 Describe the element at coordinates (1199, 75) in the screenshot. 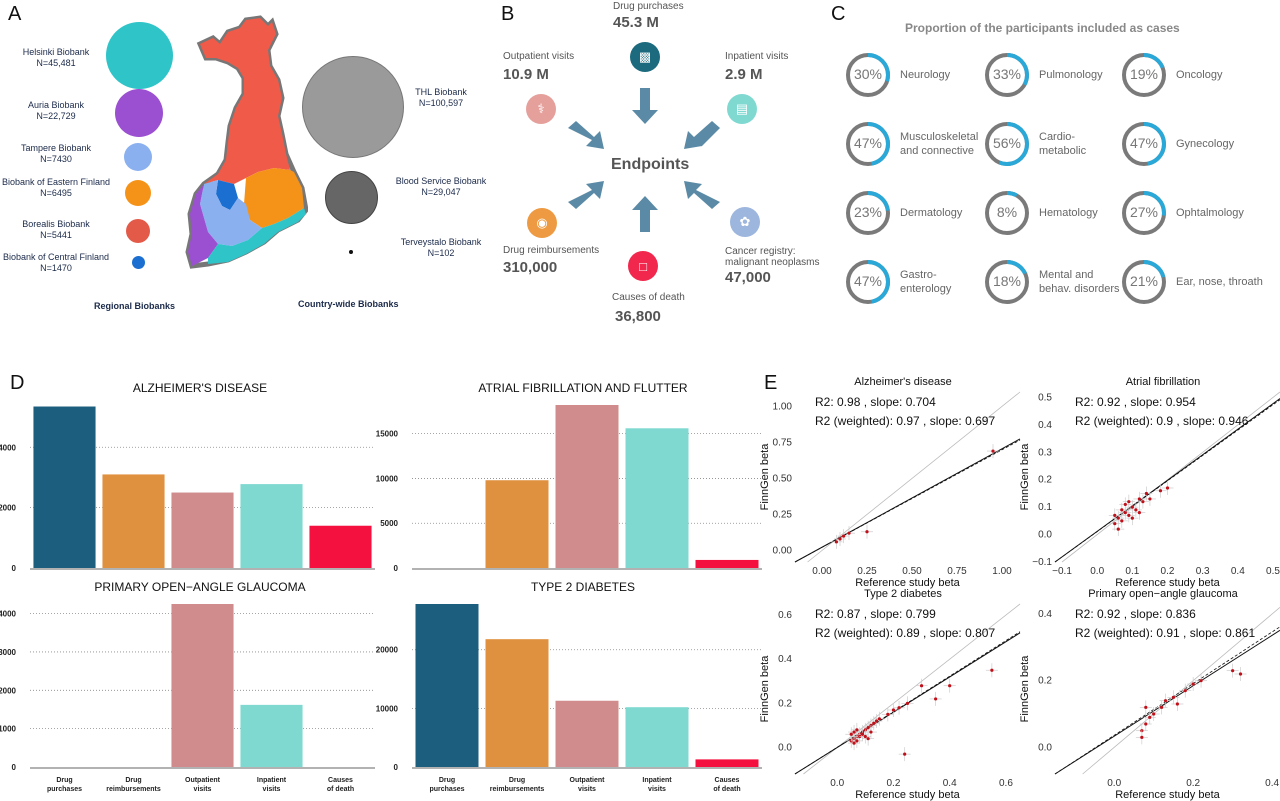

I see `donut-category-label: Oncology` at that location.